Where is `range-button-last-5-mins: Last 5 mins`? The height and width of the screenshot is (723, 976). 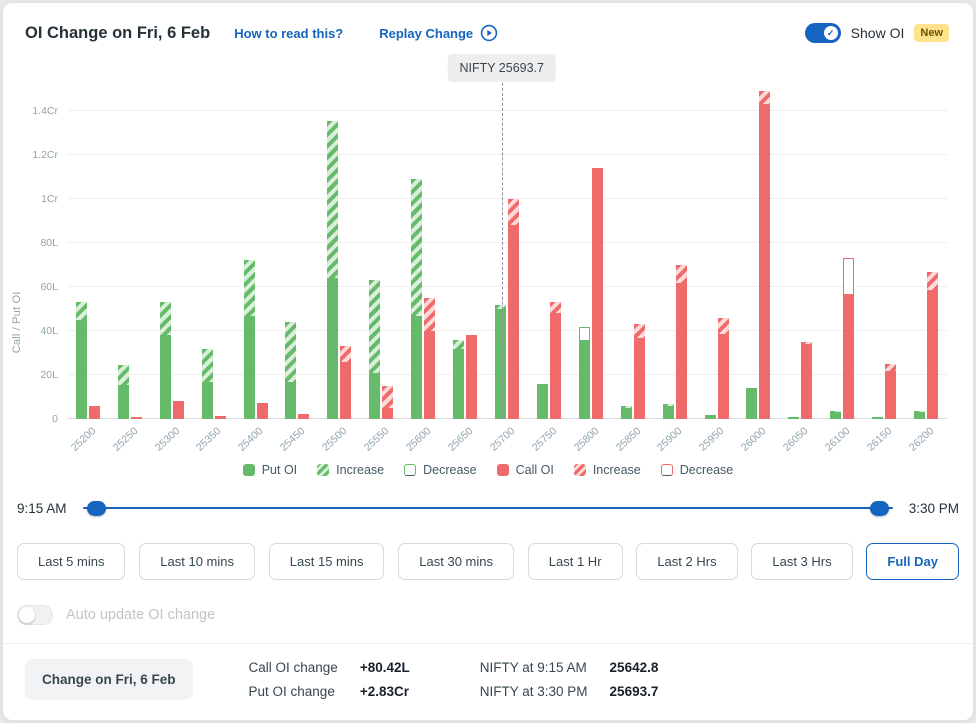 range-button-last-5-mins: Last 5 mins is located at coordinates (71, 561).